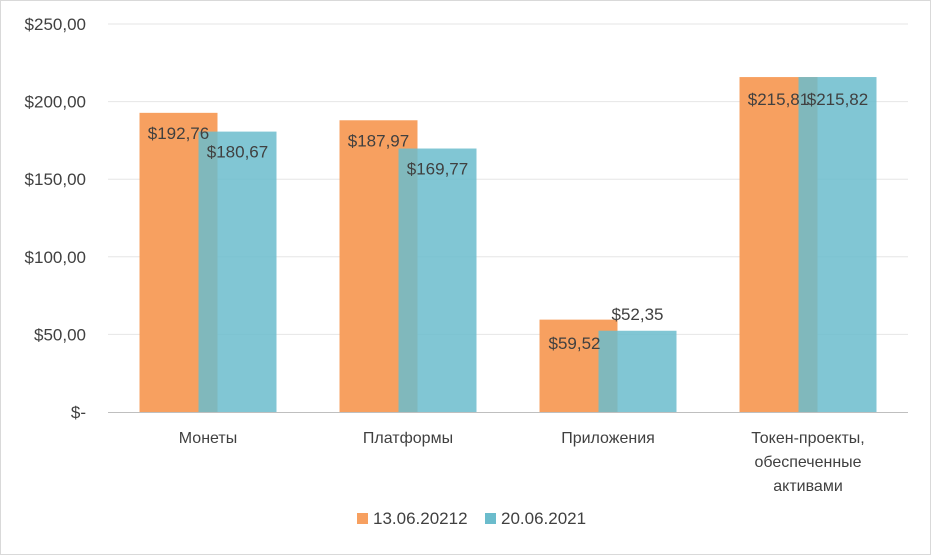  I want to click on y-tick-label: $200,00, so click(55, 102).